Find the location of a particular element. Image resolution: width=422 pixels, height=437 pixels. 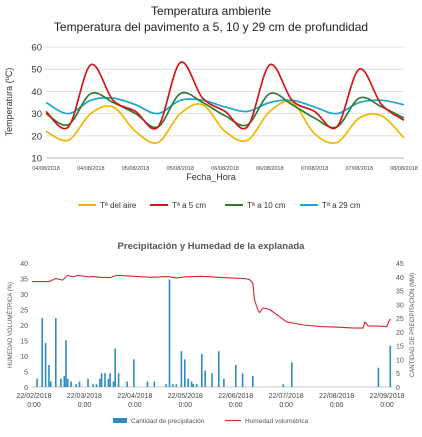

temp-legend: Tª del aire Tª a 5 cm Tª a 10 cm Tª a 29 cm is located at coordinates (219, 205).